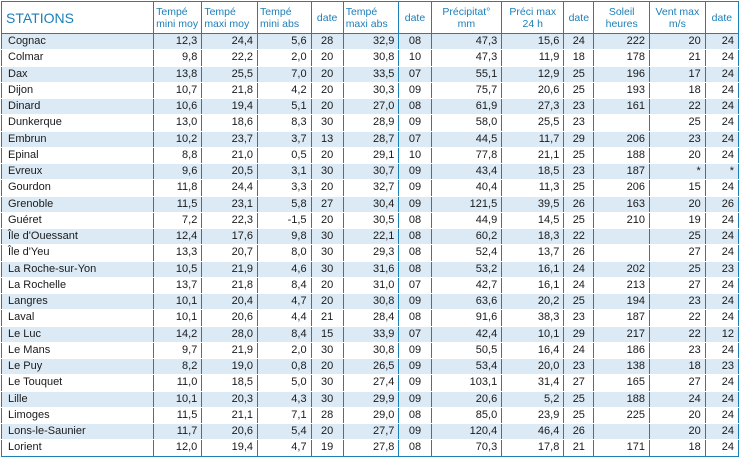  What do you see at coordinates (622, 139) in the screenshot?
I see `cell-sunshine-hours: 206` at bounding box center [622, 139].